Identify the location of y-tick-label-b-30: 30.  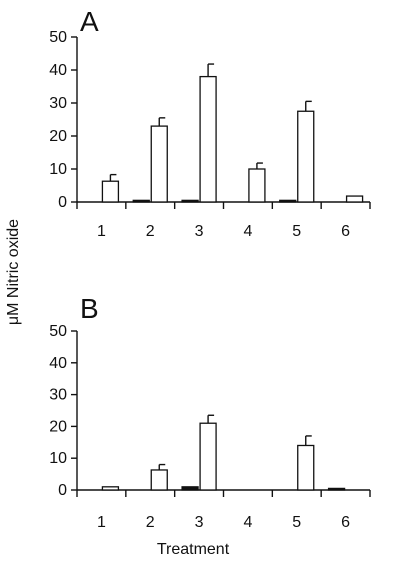
(58, 395).